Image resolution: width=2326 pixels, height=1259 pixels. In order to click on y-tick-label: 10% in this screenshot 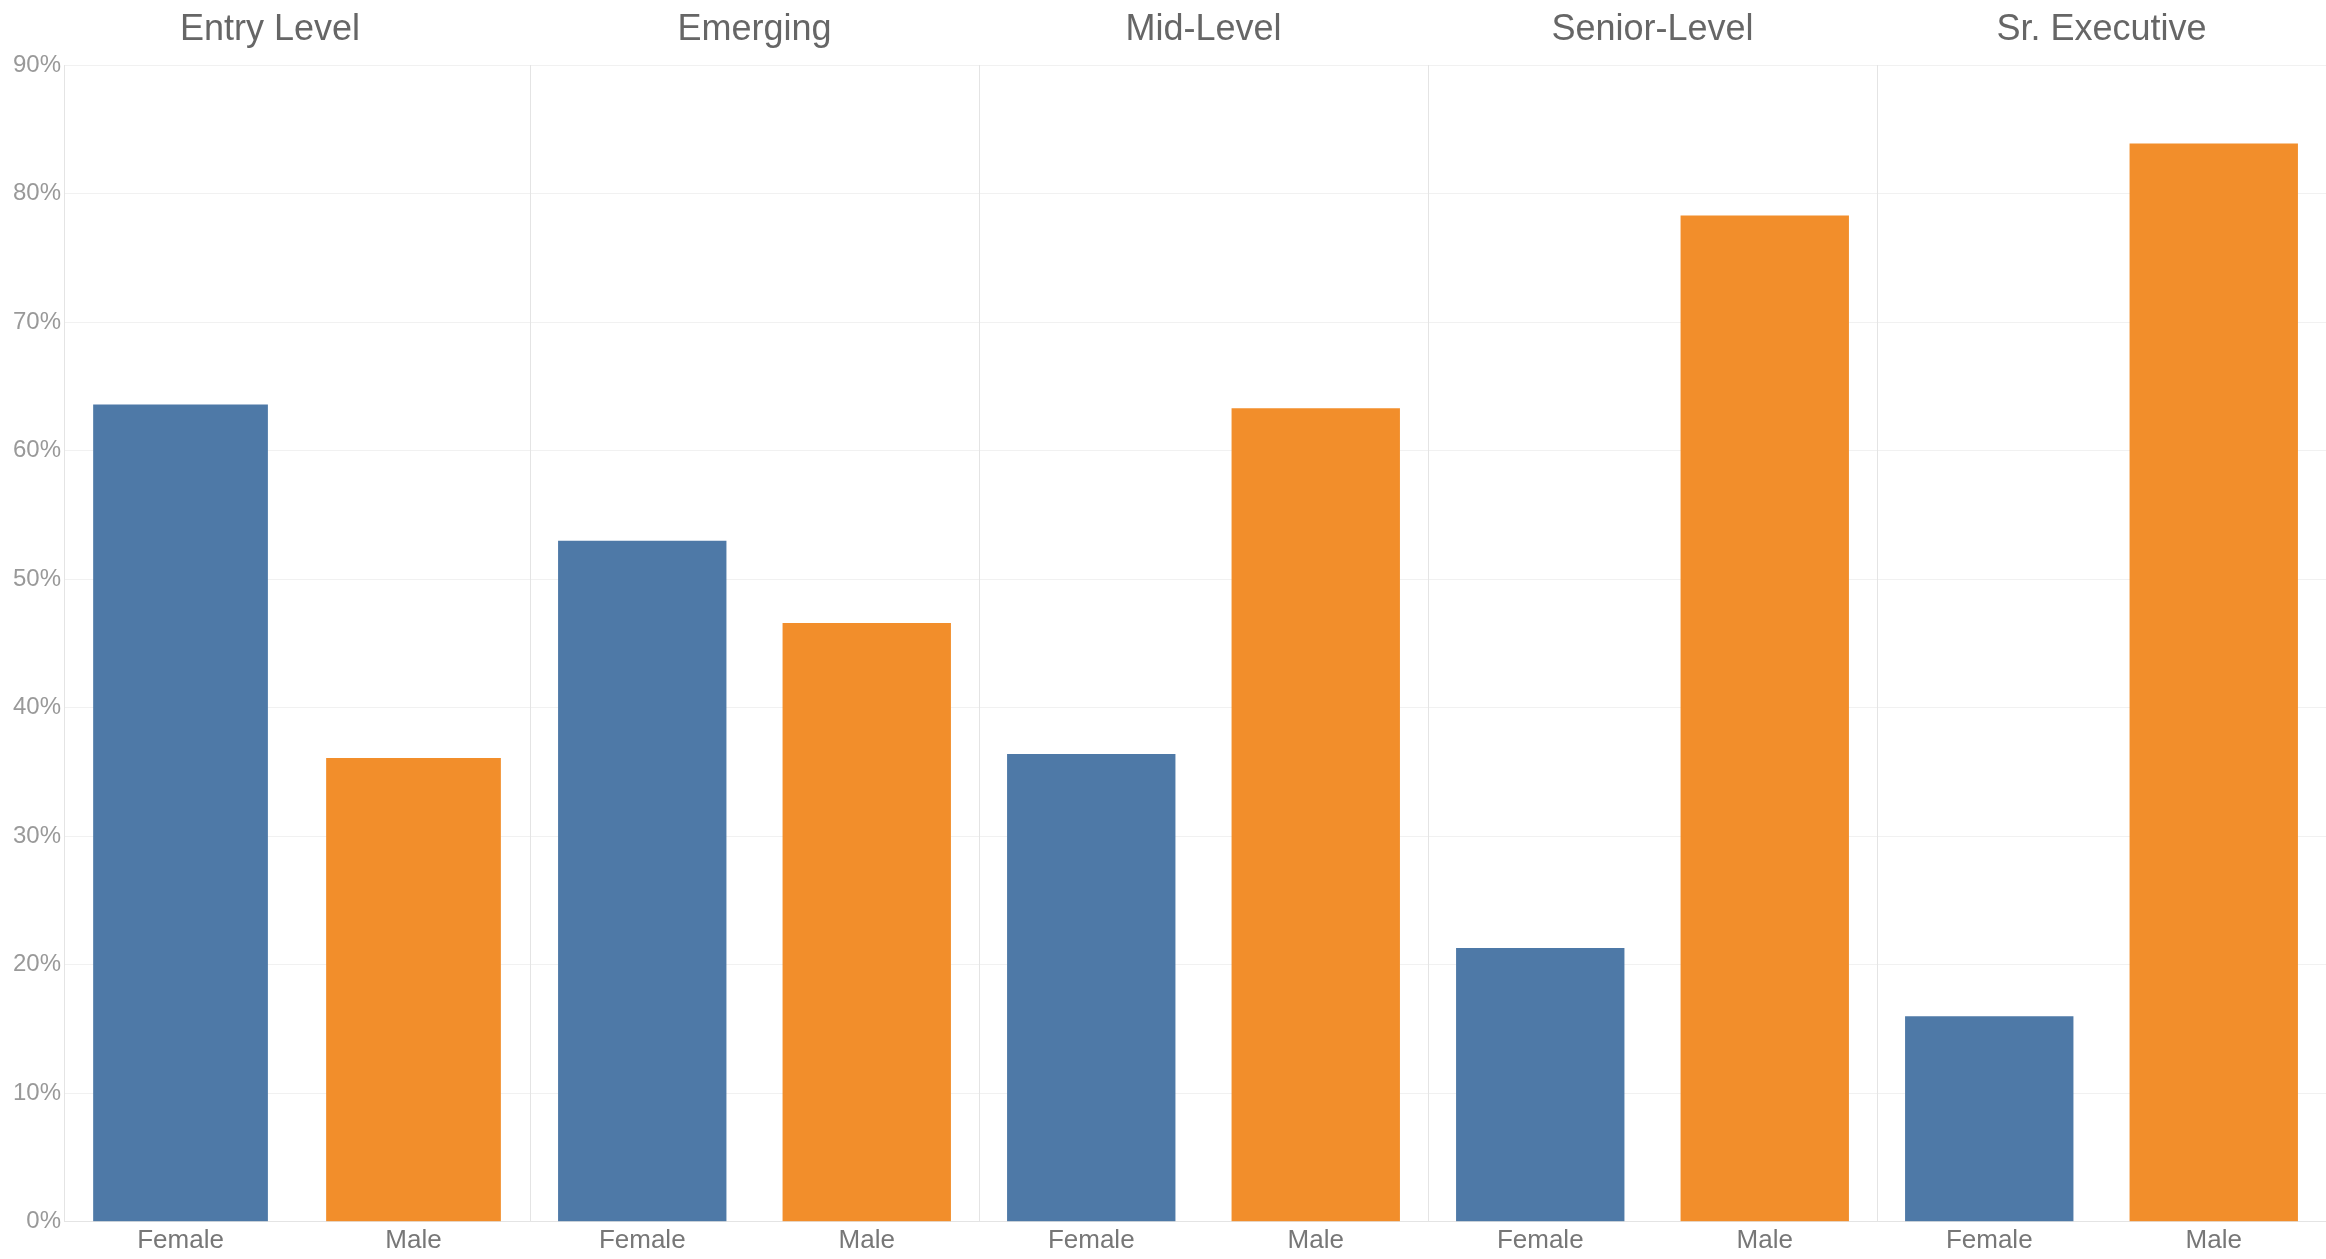, I will do `click(37, 1091)`.